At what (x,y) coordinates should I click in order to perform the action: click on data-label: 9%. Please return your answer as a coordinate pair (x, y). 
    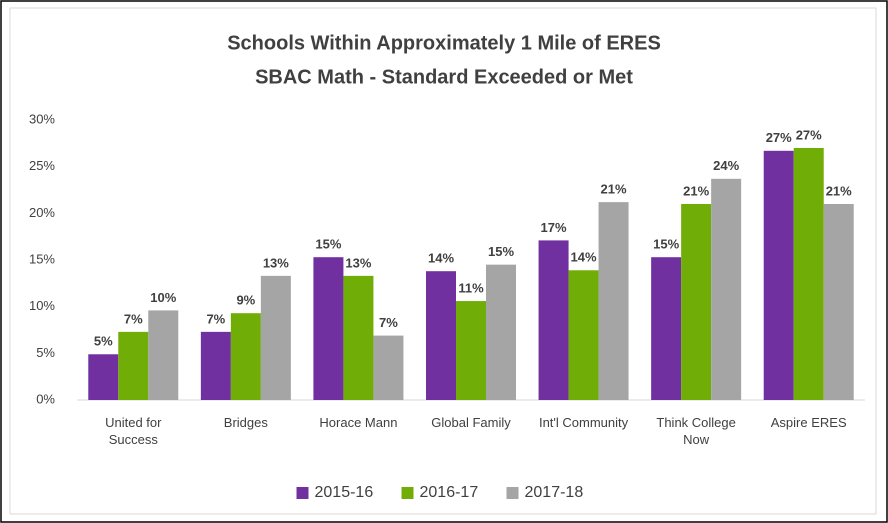
    Looking at the image, I should click on (245, 300).